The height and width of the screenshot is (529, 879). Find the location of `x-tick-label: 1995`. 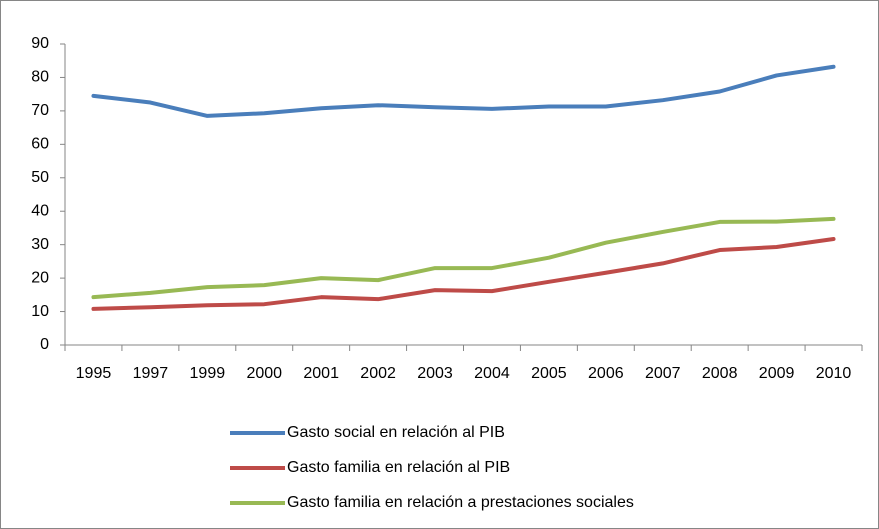

x-tick-label: 1995 is located at coordinates (94, 373).